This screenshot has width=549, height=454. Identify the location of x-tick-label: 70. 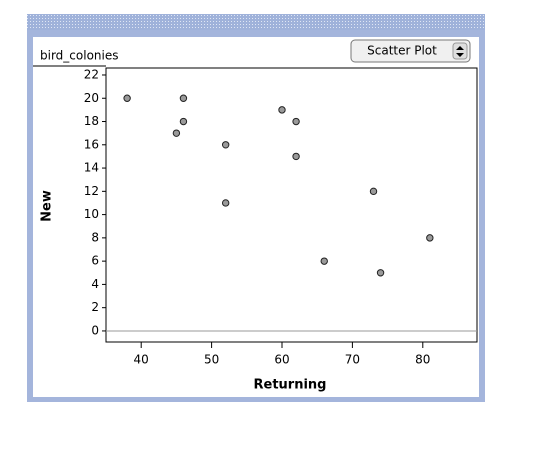
(352, 360).